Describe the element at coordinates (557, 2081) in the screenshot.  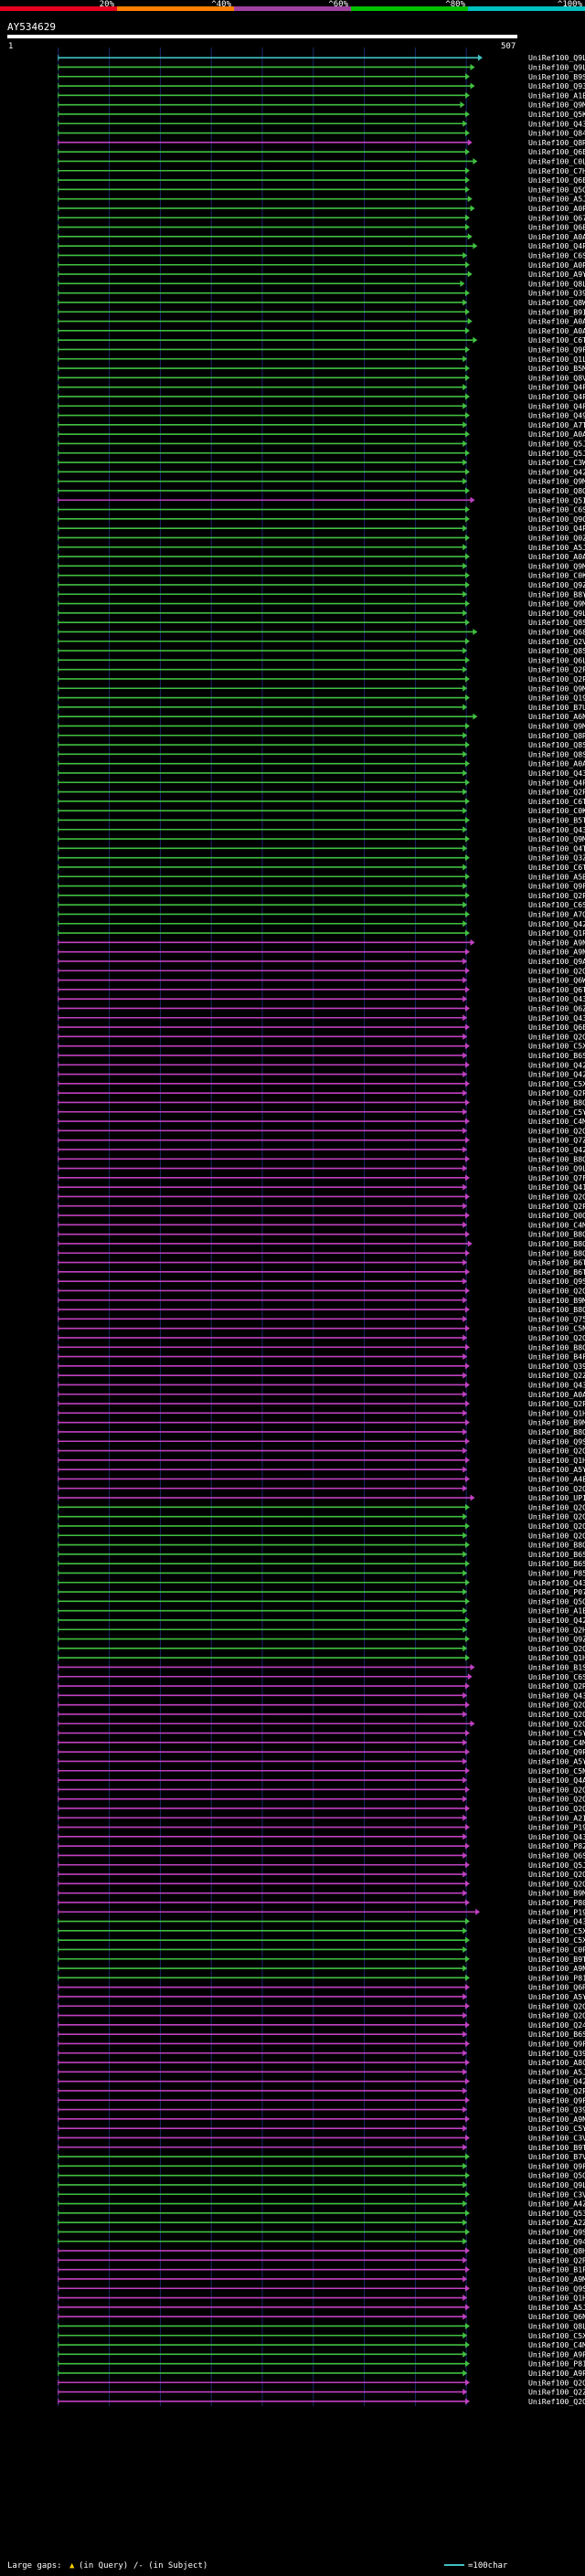
I see `subject-label: UniRef100_Q42841` at that location.